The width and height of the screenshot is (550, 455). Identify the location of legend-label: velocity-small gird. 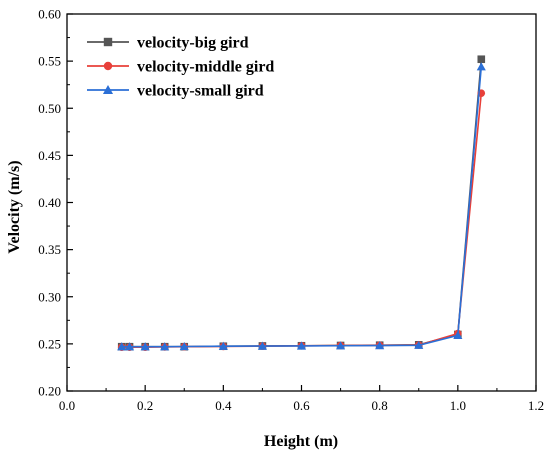
(200, 91).